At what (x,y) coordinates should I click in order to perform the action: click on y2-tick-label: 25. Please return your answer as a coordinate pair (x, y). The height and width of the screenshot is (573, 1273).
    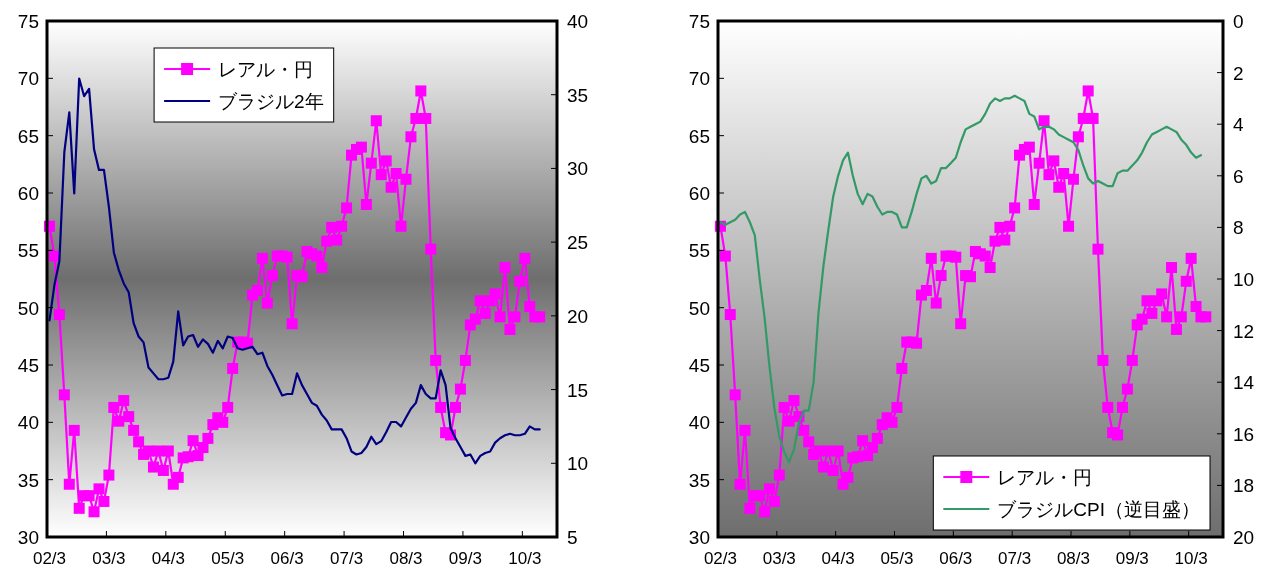
    Looking at the image, I should click on (578, 243).